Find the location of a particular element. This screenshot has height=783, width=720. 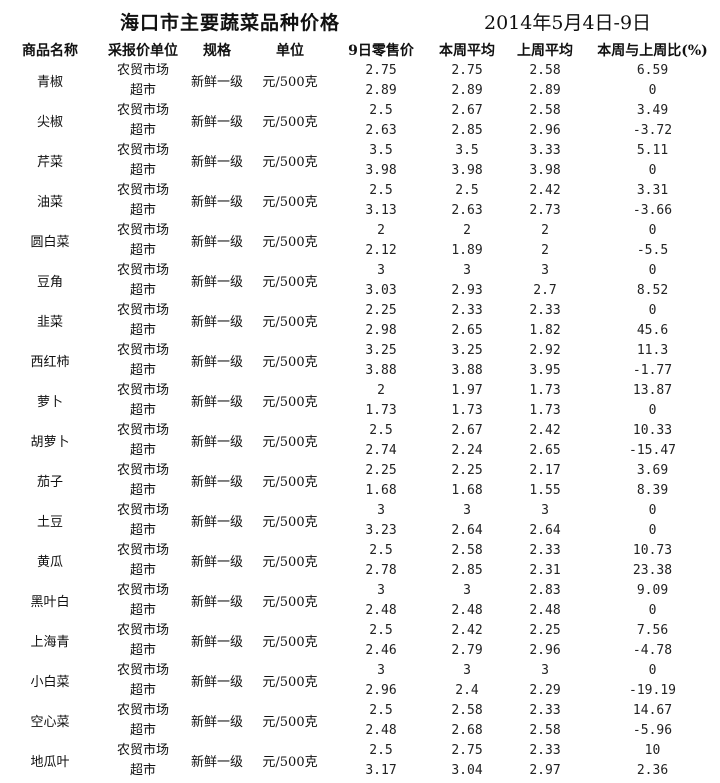

price-9th: 3.17 is located at coordinates (381, 770).